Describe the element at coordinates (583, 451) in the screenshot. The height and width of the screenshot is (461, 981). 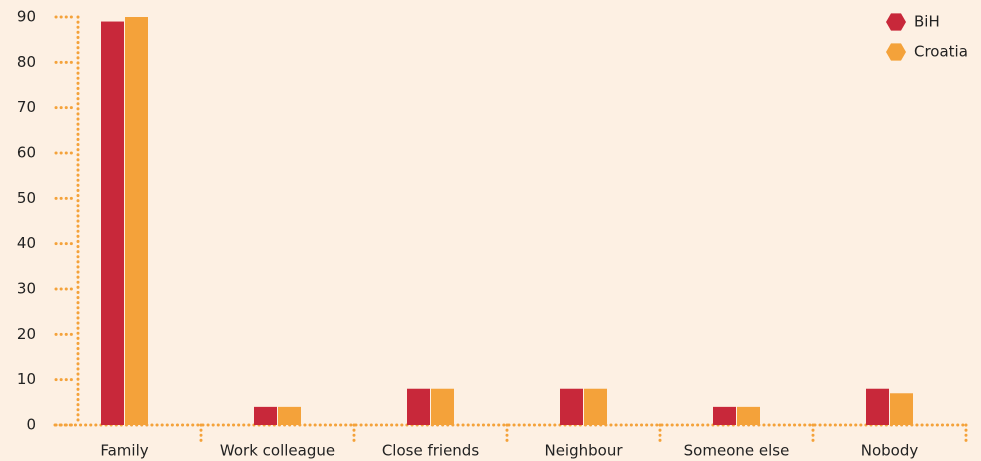
I see `x-tick-label: Neighbour` at that location.